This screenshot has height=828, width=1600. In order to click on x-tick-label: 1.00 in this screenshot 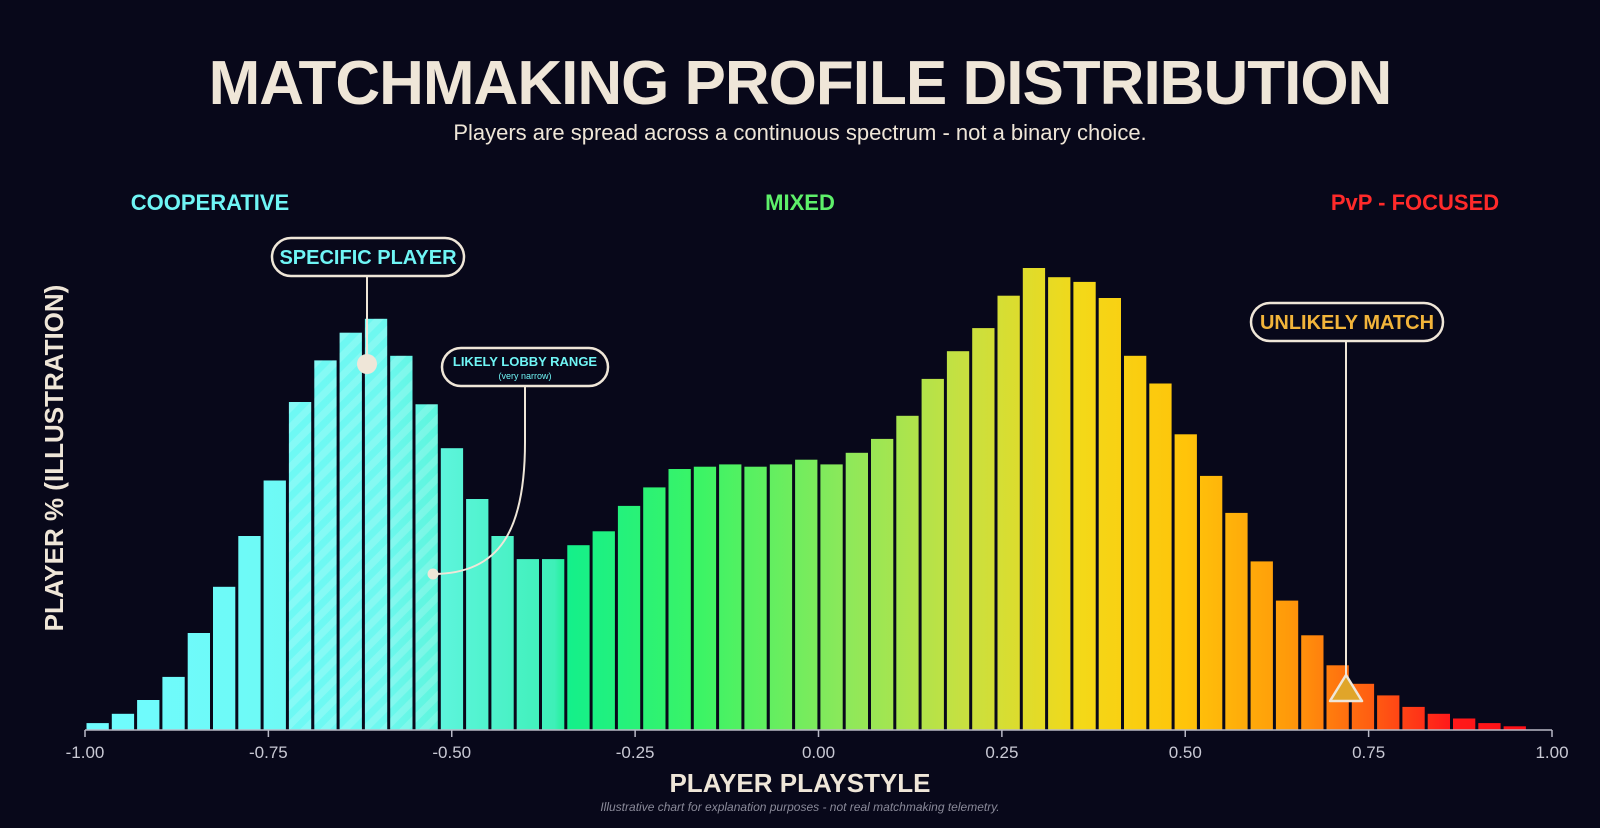, I will do `click(1551, 752)`.